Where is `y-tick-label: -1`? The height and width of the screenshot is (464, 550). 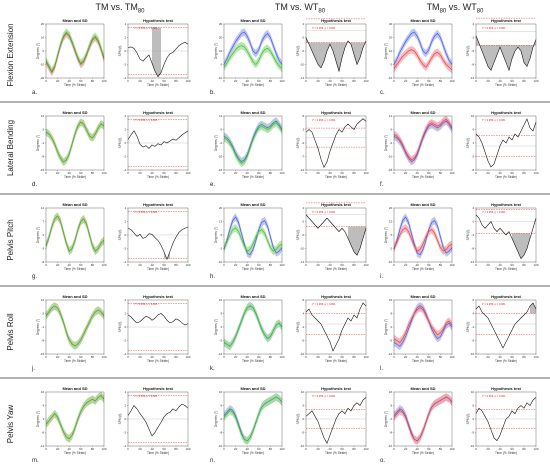 y-tick-label: -1 is located at coordinates (303, 327).